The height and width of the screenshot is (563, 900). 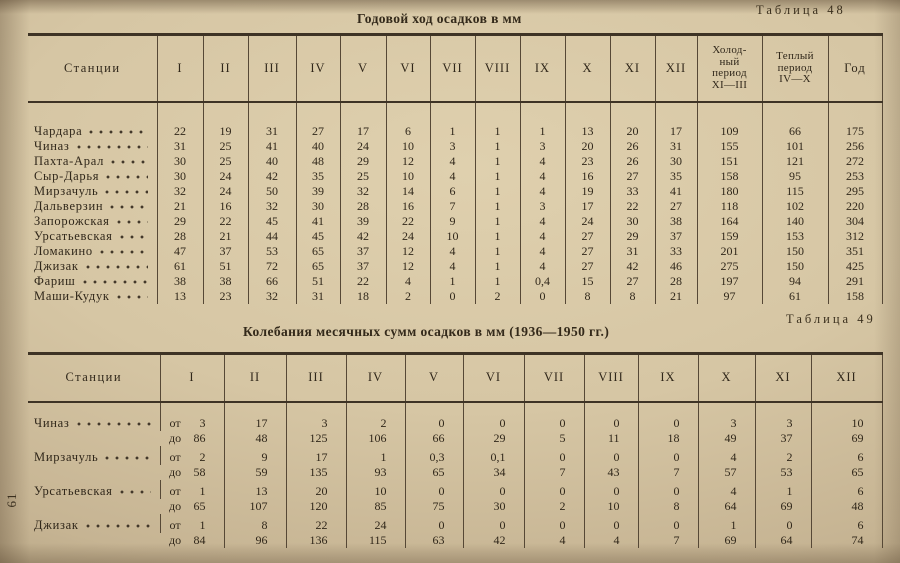 What do you see at coordinates (493, 506) in the screenshot?
I see `to-value-cell: 30` at bounding box center [493, 506].